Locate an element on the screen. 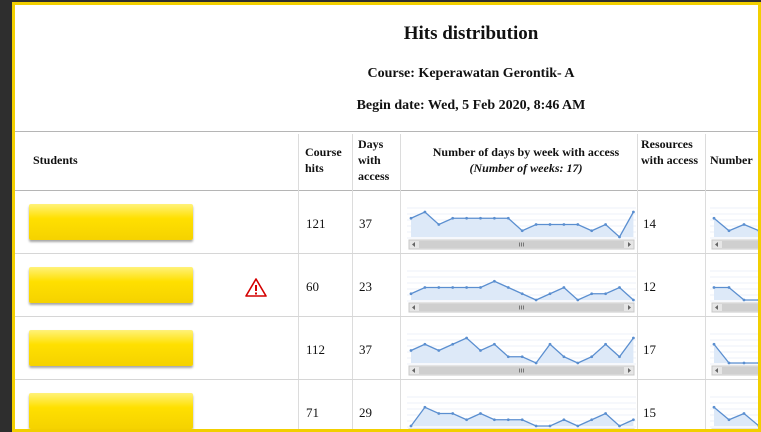  begin-date: Begin date: Wed, 5 Feb 2020, 8:46 AM is located at coordinates (471, 105).